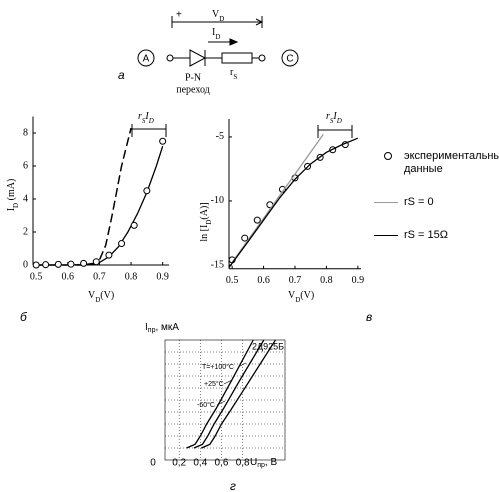 This screenshot has height=492, width=499. I want to click on legend-item: rS = 15Ω, so click(434, 235).